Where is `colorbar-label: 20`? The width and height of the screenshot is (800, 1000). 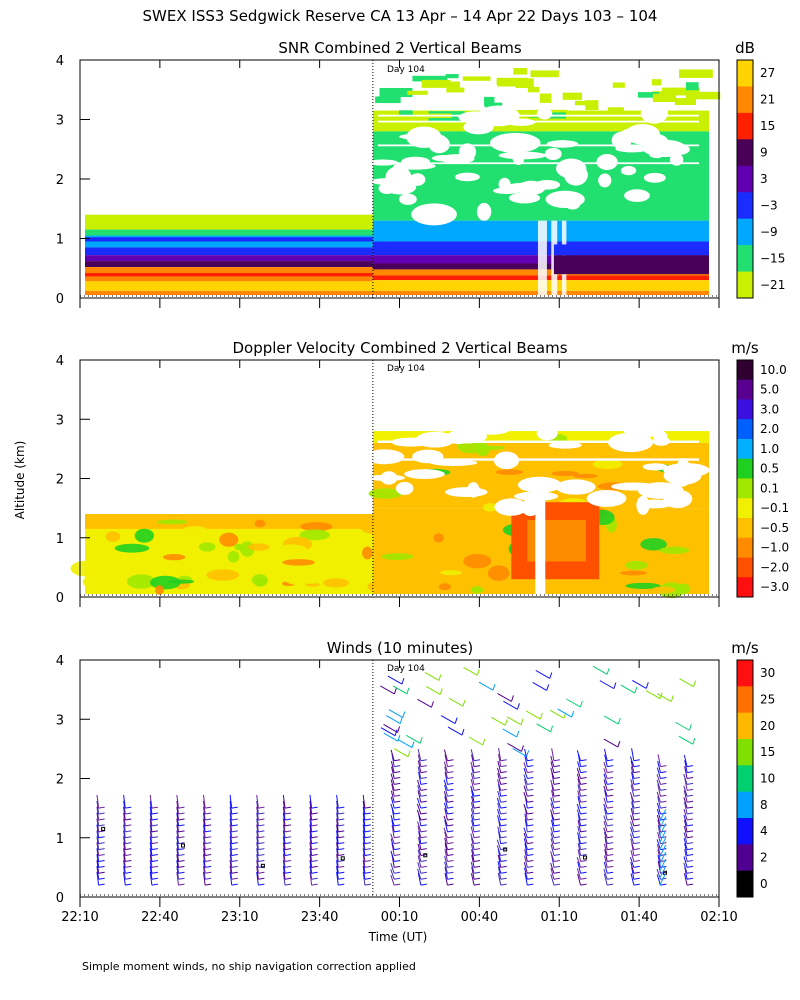 colorbar-label: 20 is located at coordinates (767, 726).